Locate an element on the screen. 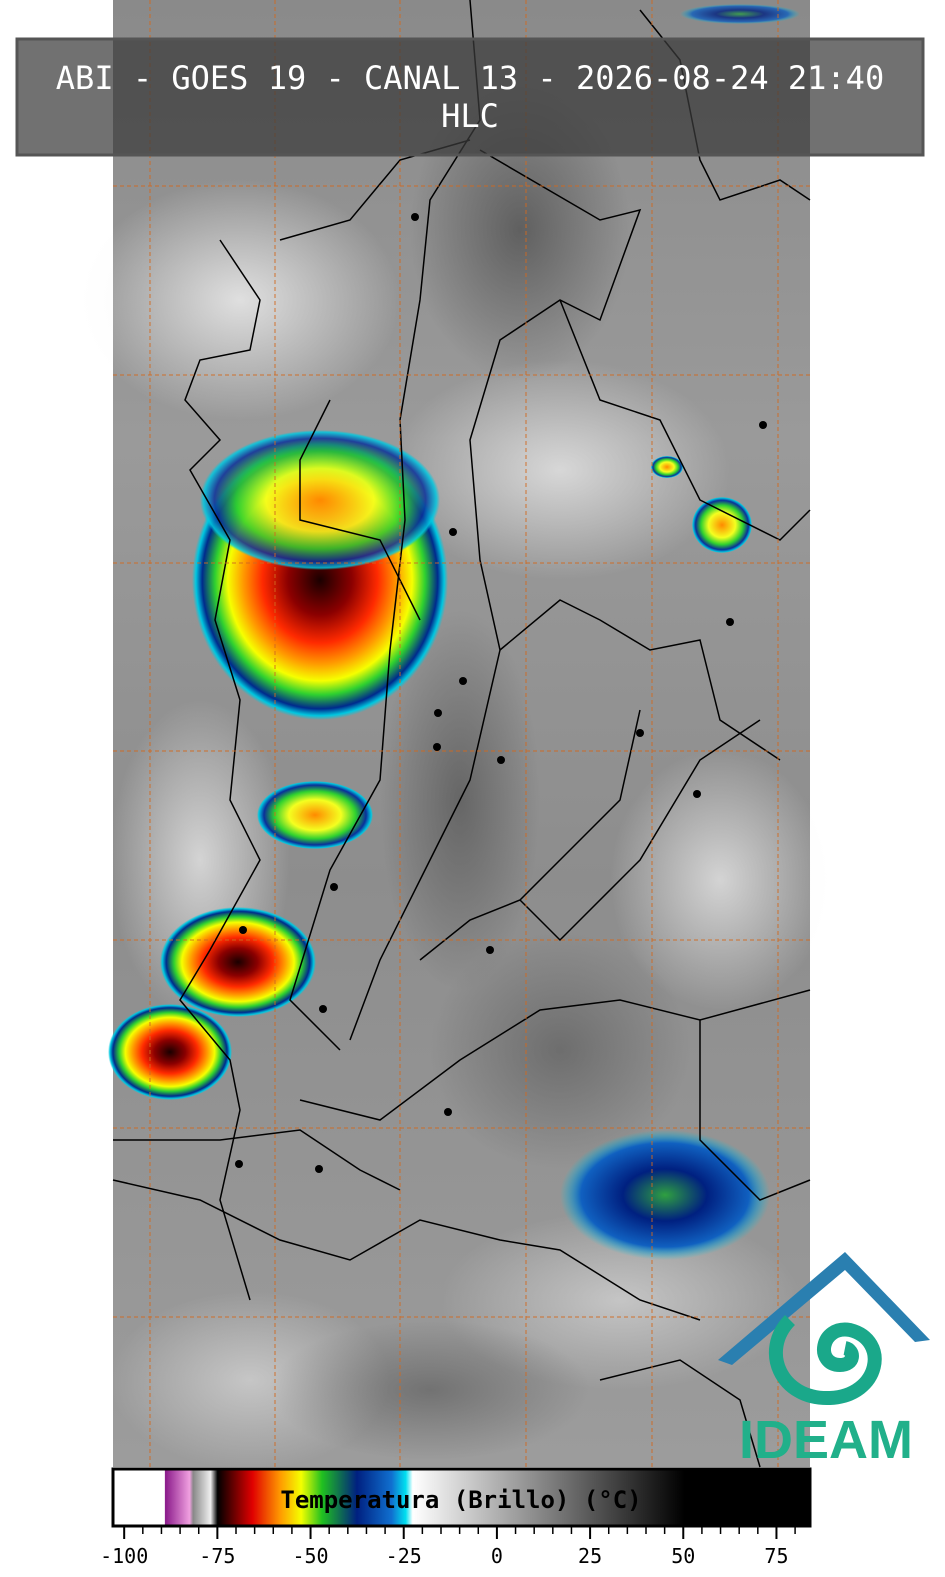 The height and width of the screenshot is (1577, 945). subtitle: HLC is located at coordinates (470, 116).